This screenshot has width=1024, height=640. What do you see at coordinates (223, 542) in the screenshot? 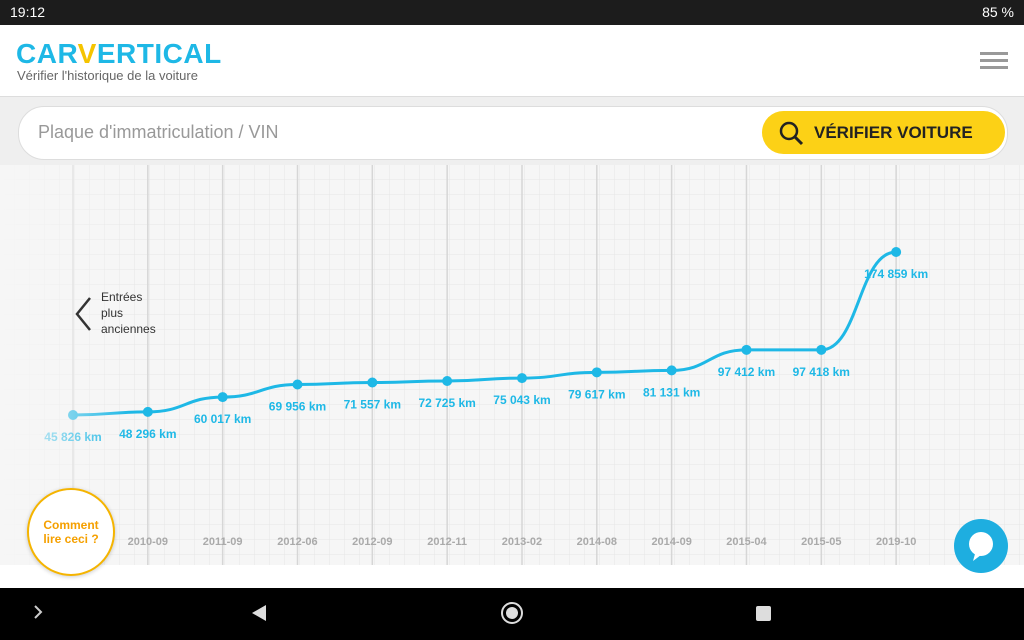
I see `x-tick-label: 2011-09` at bounding box center [223, 542].